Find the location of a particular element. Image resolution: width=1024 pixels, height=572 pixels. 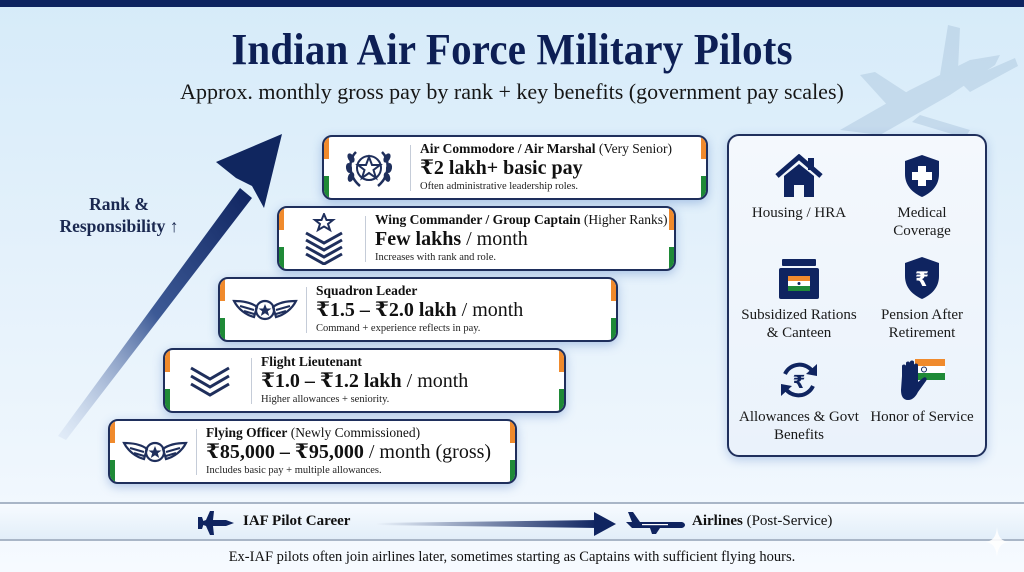

trend-up-arrow-icon is located at coordinates (170, 287).